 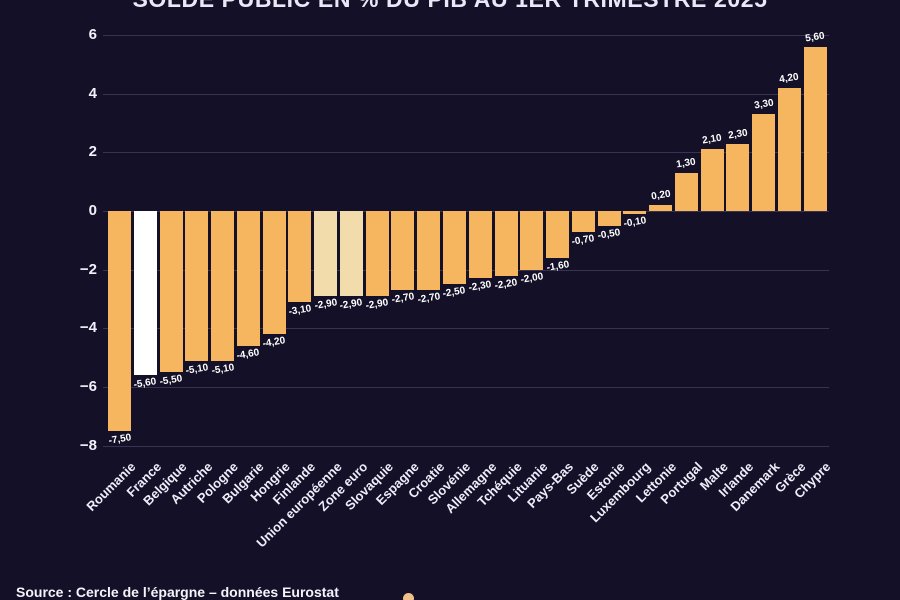 I want to click on bar-estonie, so click(x=609, y=218).